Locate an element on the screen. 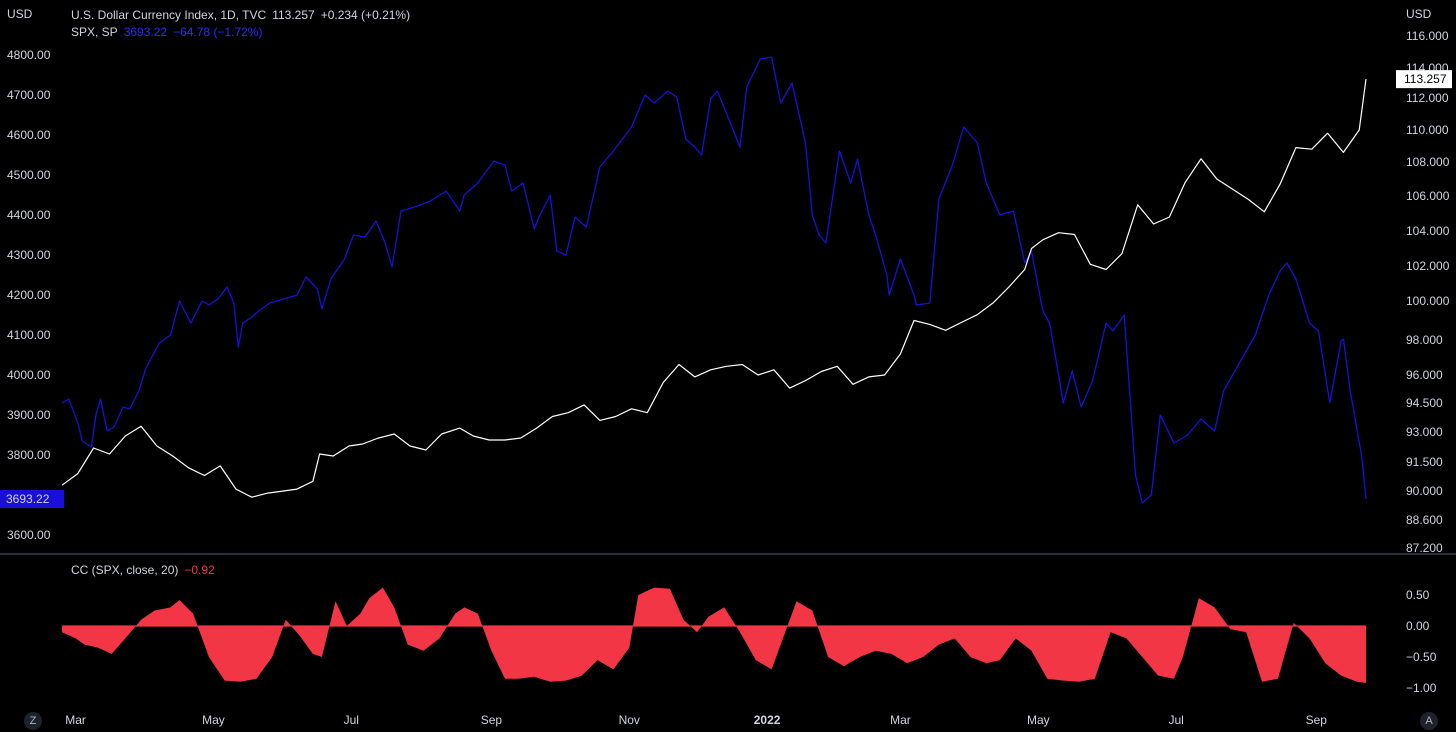 This screenshot has height=732, width=1456. left-axis-tick: 3900.00 is located at coordinates (29, 415).